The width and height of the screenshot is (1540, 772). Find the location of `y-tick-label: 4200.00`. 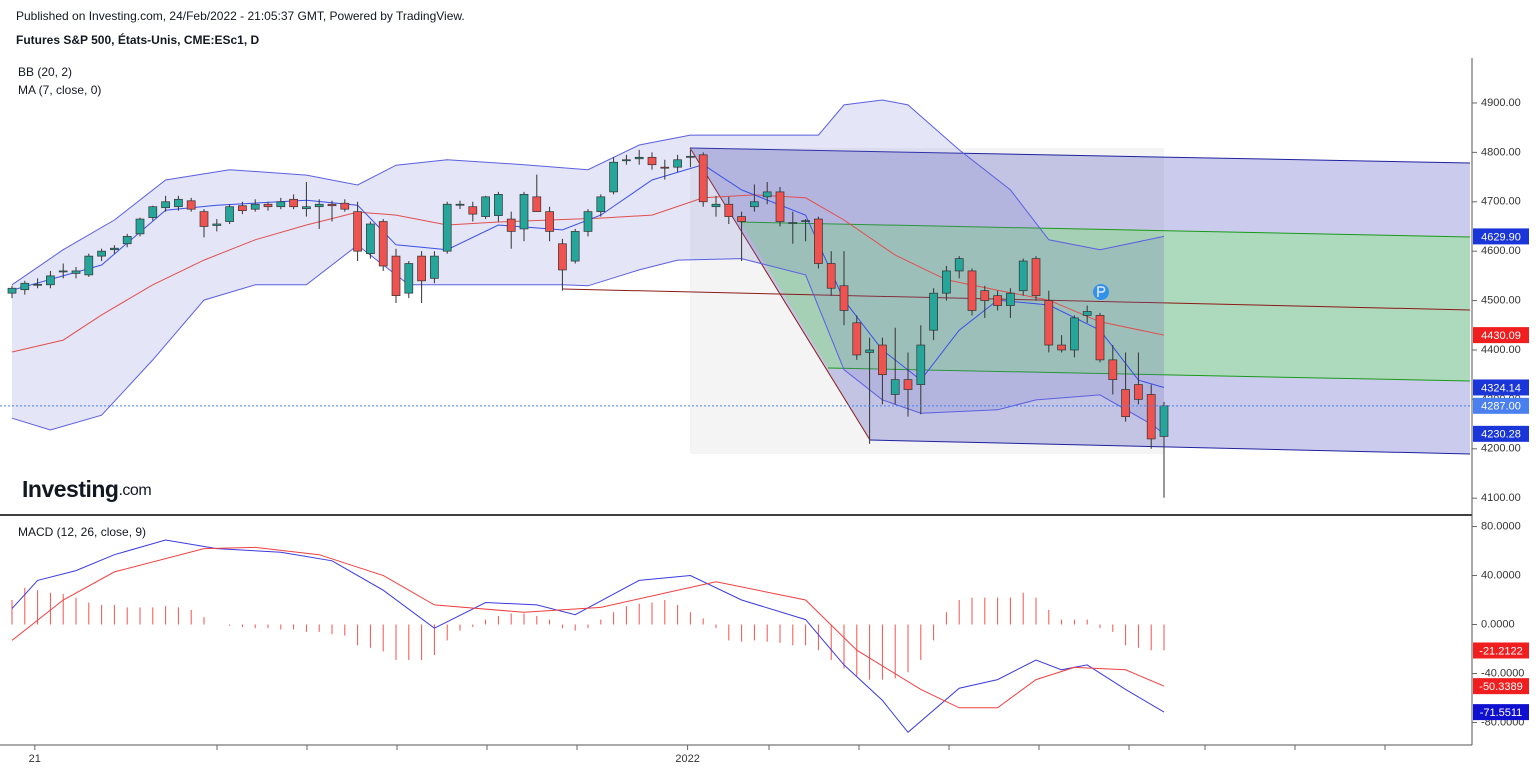

y-tick-label: 4200.00 is located at coordinates (1501, 449).